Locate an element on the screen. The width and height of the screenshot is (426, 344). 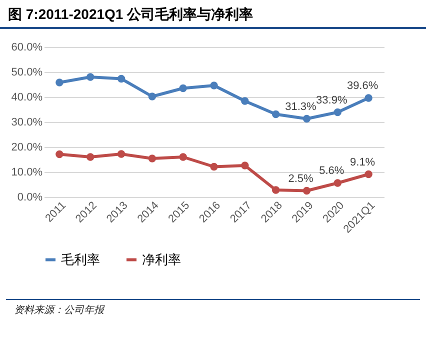
chart-title: 图 7:2011-2021Q1 公司毛利率与净利率 is located at coordinates (213, 14).